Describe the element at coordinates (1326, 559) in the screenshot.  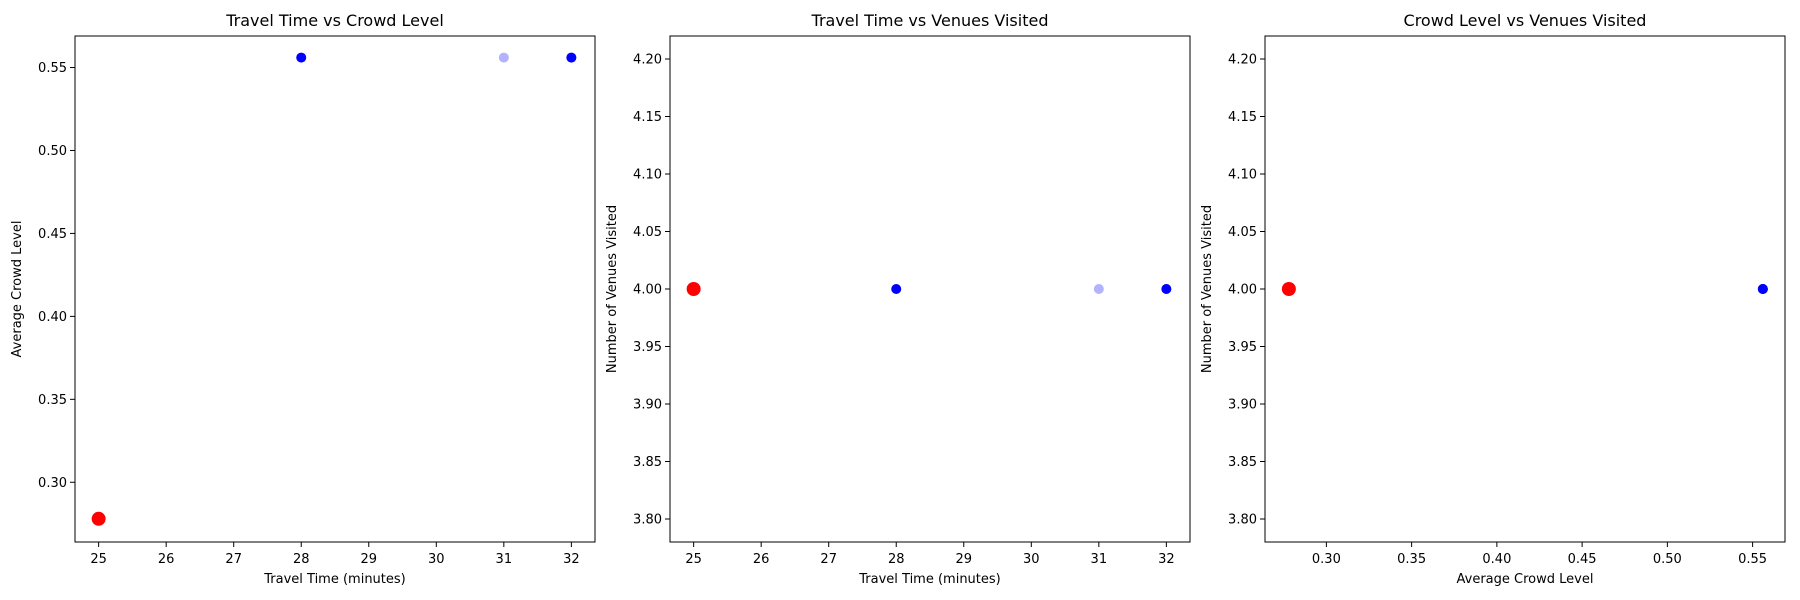
I see `x-tick-label: 0.30` at that location.